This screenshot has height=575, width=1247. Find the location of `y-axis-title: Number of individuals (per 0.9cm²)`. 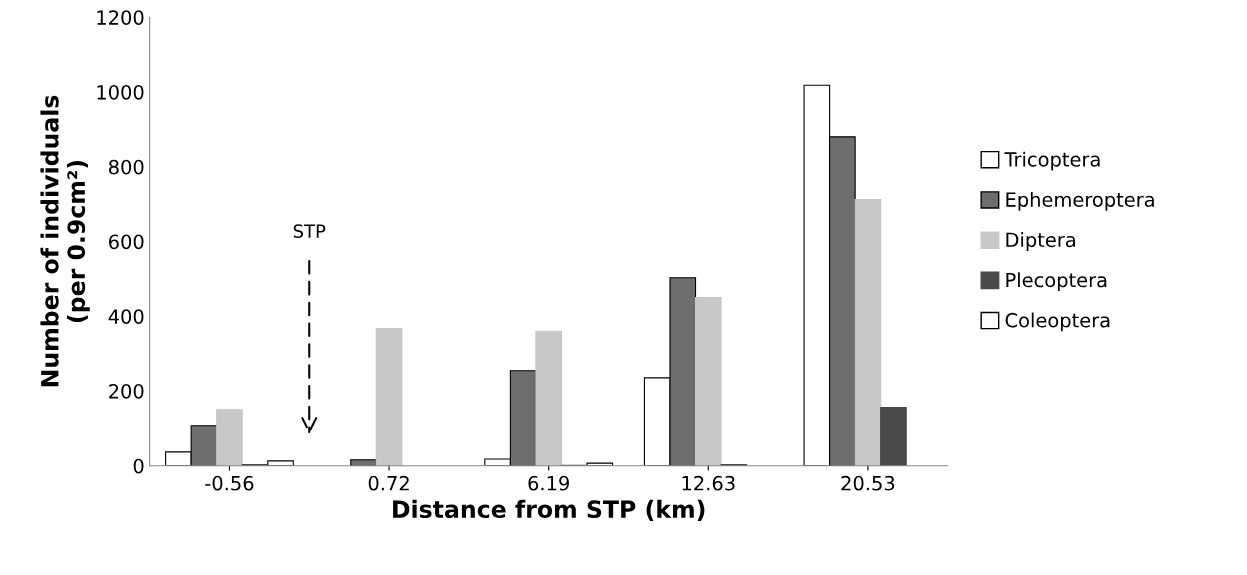

y-axis-title: Number of individuals (per 0.9cm²) is located at coordinates (65, 241).